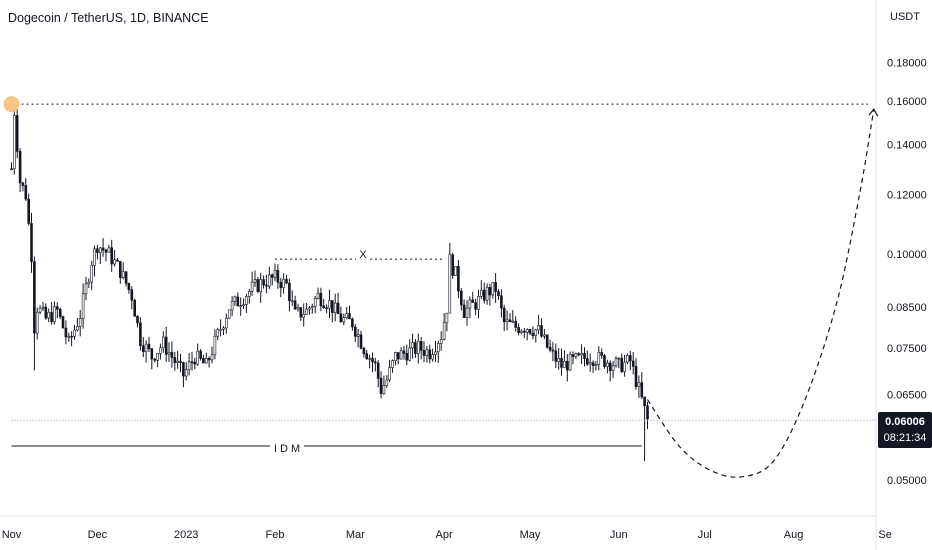  Describe the element at coordinates (907, 64) in the screenshot. I see `price-tick-label: 0.18000` at that location.